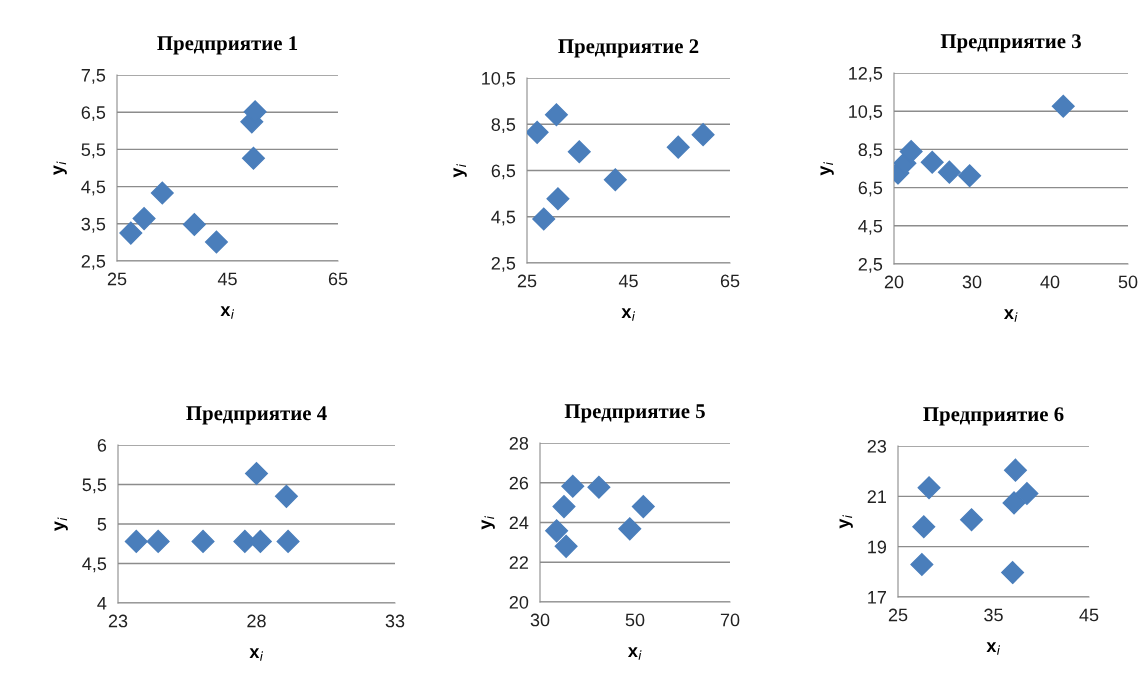  I want to click on y-tick-label: 23, so click(877, 446).